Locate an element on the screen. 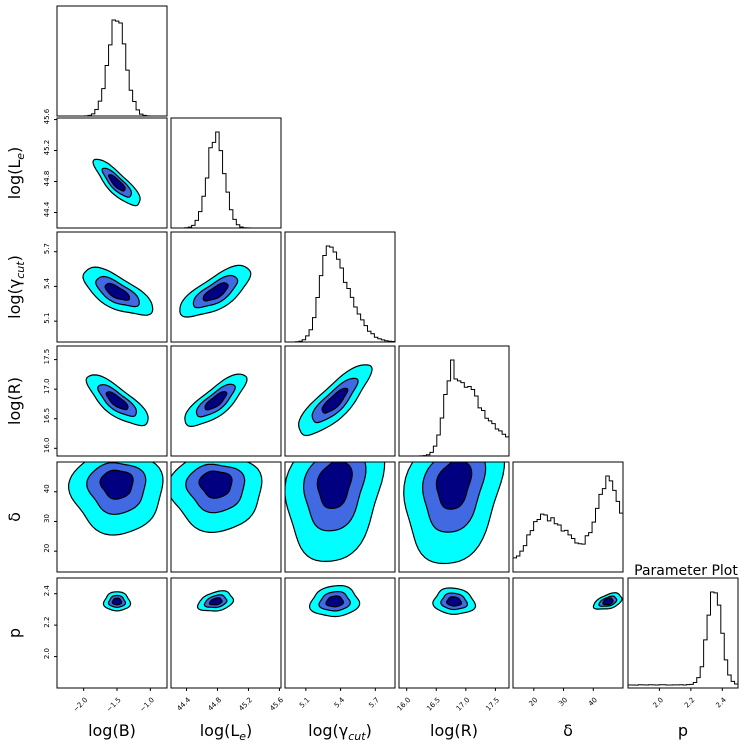 The image size is (747, 746). y-tick-label: 5.4 is located at coordinates (47, 283).